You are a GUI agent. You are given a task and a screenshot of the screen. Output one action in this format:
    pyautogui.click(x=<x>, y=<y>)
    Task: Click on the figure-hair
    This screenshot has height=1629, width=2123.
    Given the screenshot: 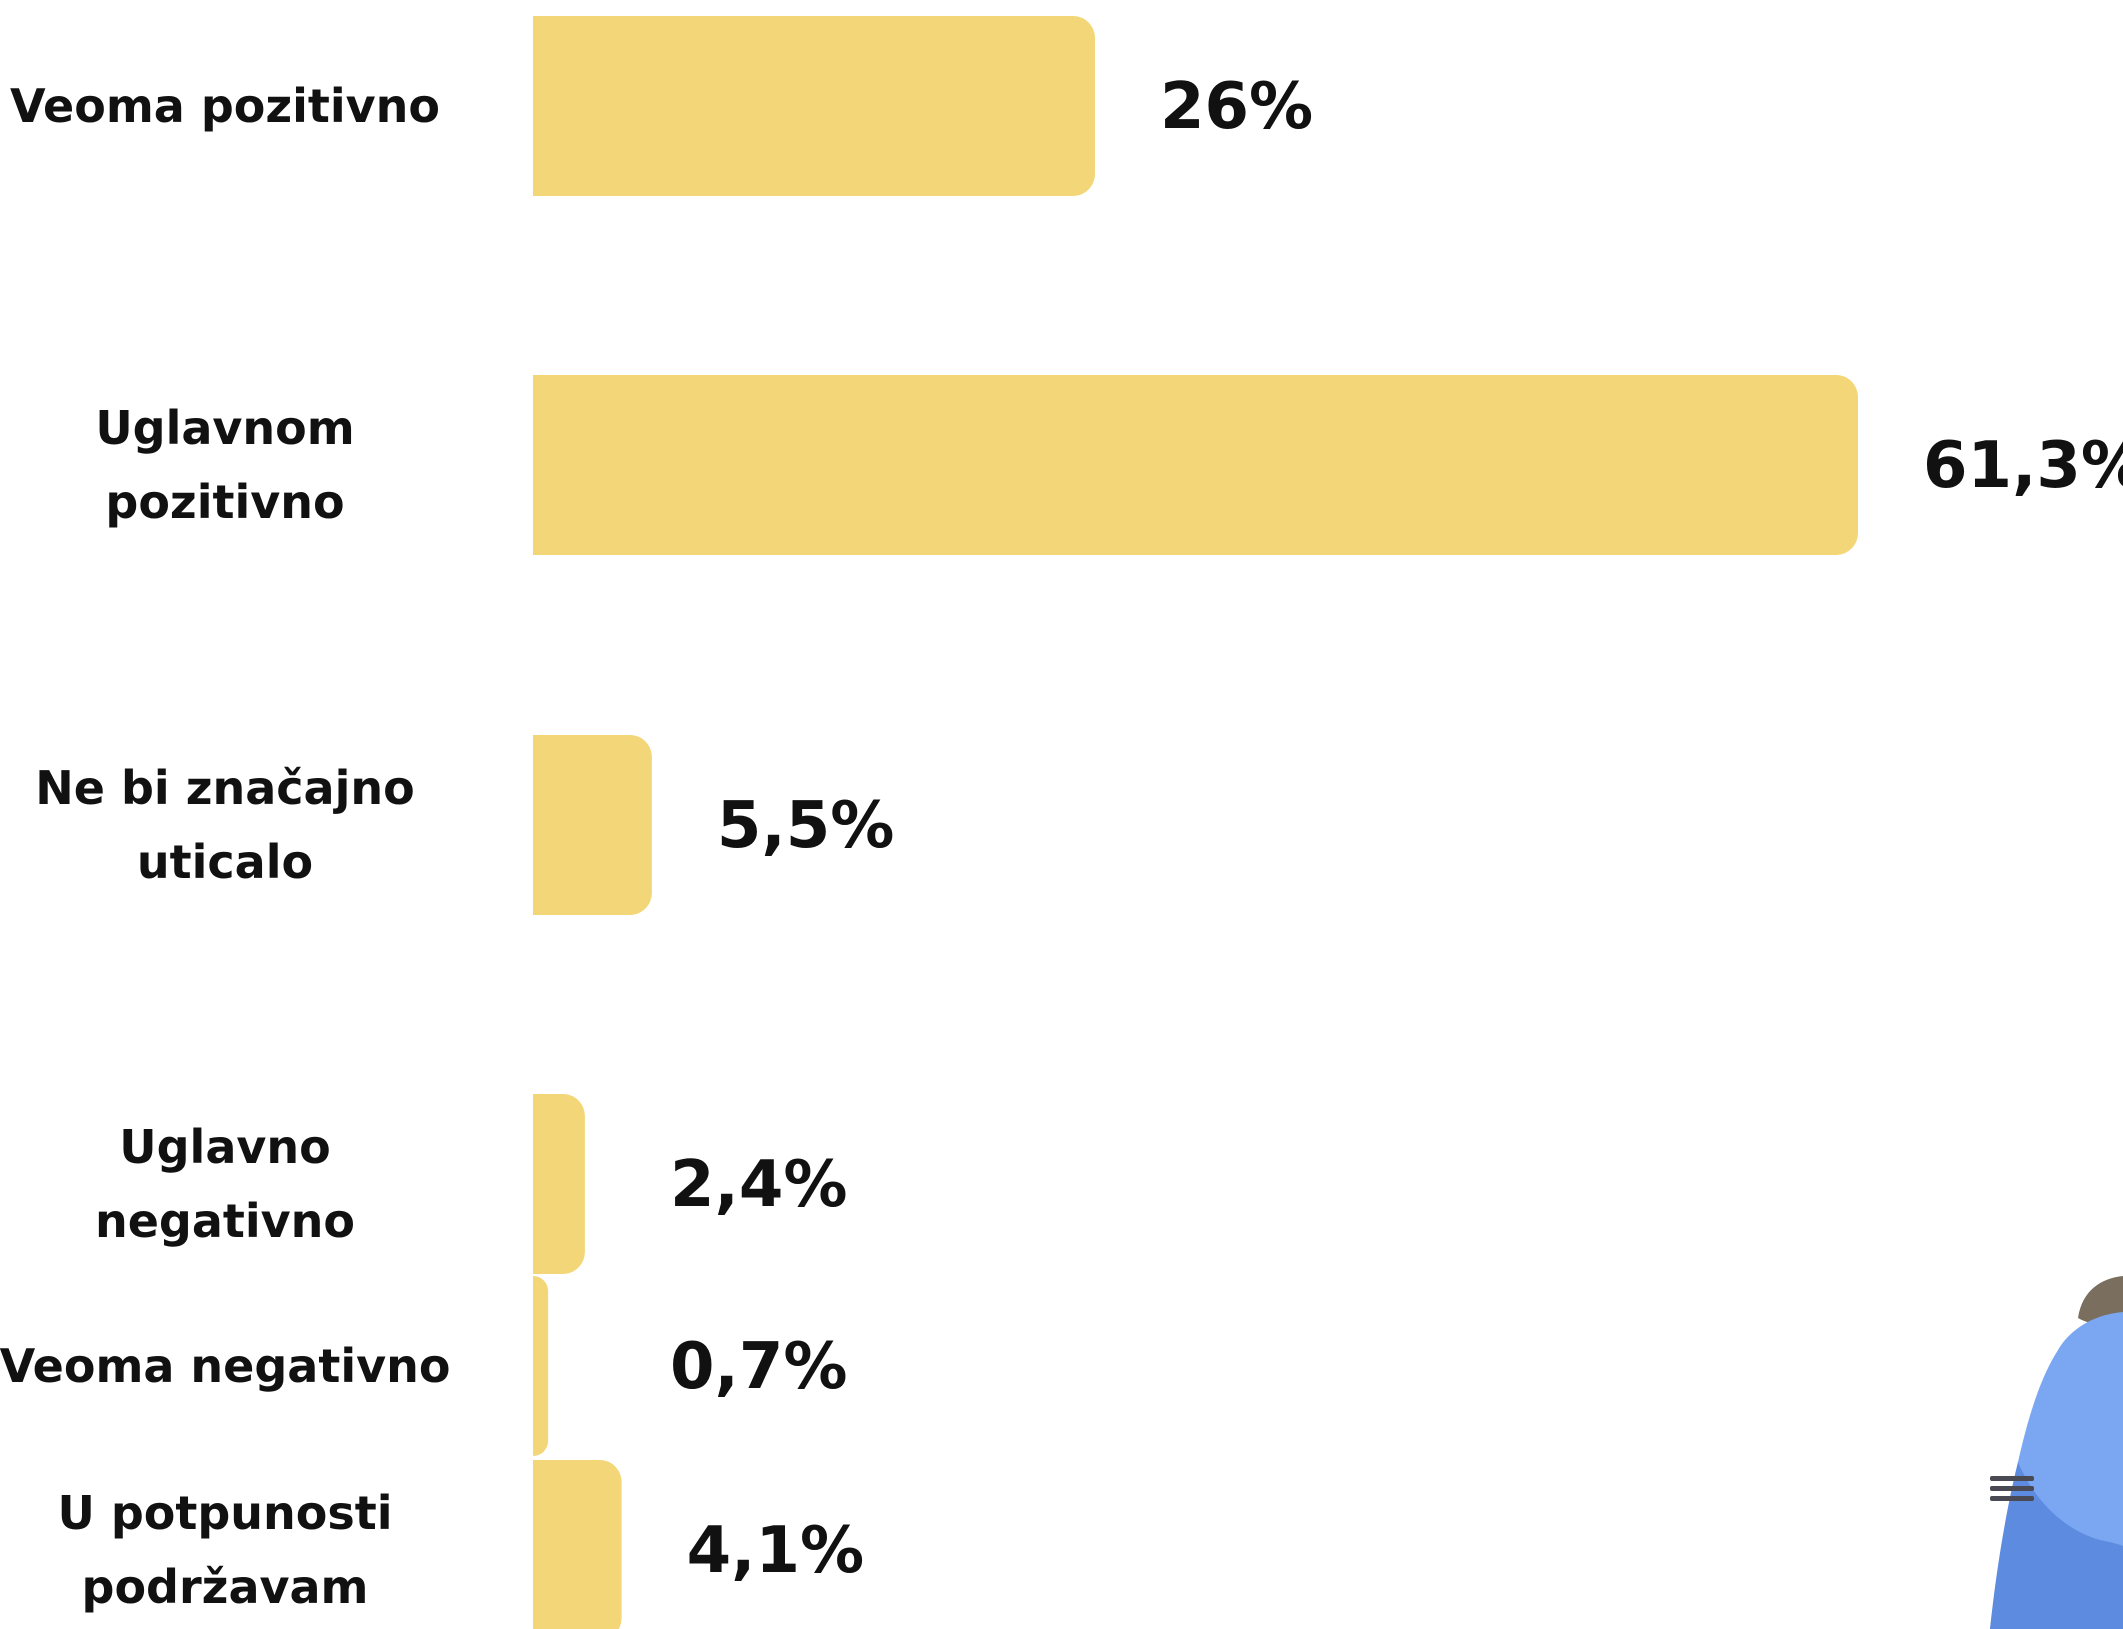 What is the action you would take?
    pyautogui.click(x=2100, y=1300)
    